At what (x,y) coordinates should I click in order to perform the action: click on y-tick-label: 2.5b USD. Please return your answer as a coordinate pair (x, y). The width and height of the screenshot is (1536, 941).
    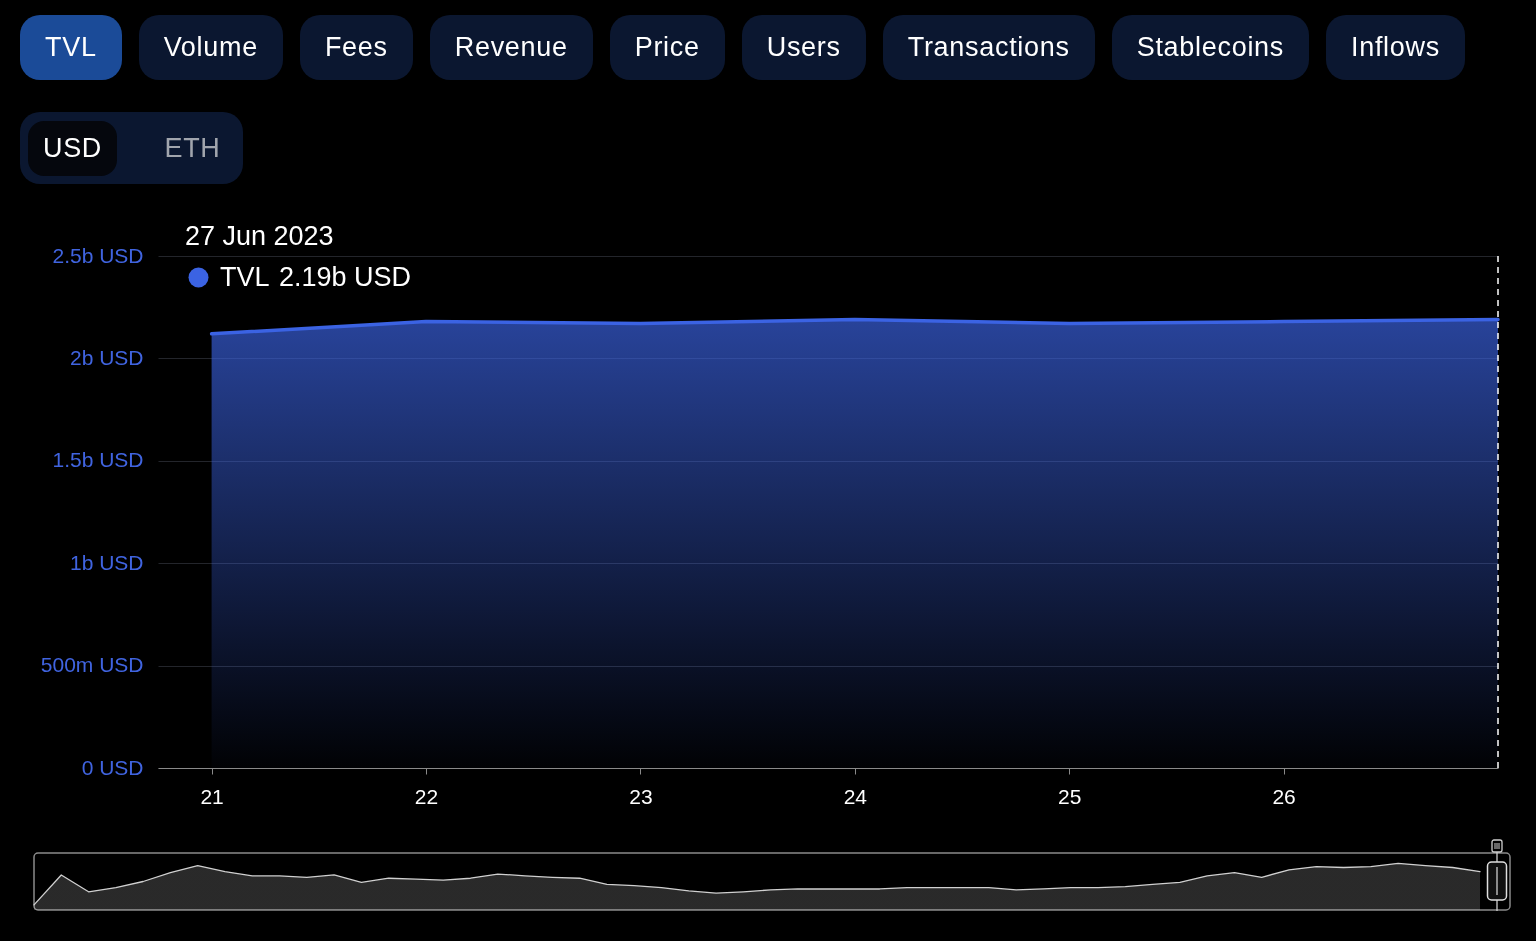
    Looking at the image, I should click on (98, 255).